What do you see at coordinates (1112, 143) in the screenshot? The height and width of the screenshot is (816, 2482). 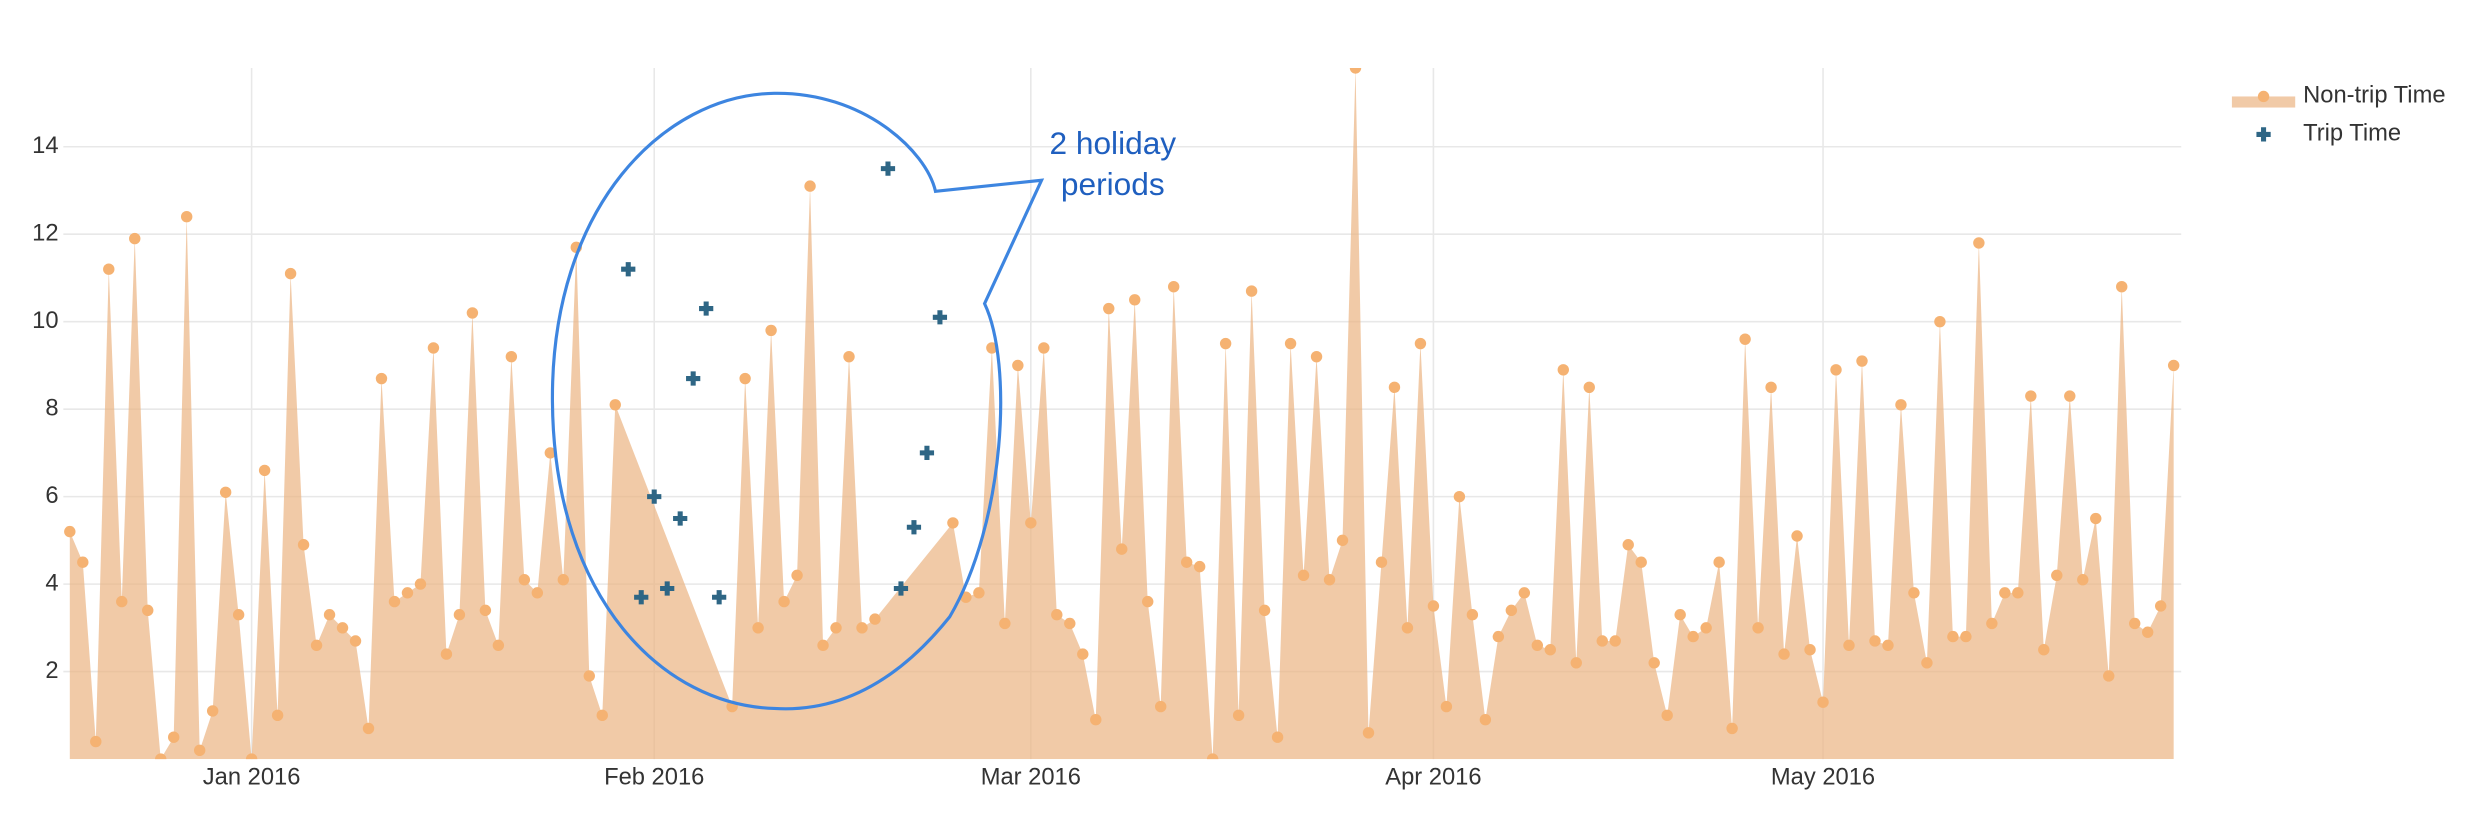 I see `annotation-text: 2 holiday` at bounding box center [1112, 143].